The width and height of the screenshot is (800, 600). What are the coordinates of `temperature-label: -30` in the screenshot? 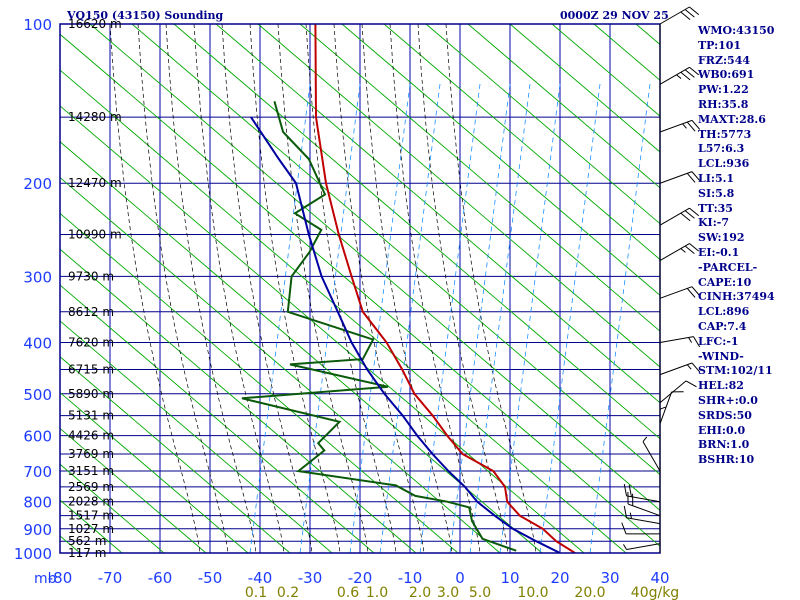 It's located at (310, 578).